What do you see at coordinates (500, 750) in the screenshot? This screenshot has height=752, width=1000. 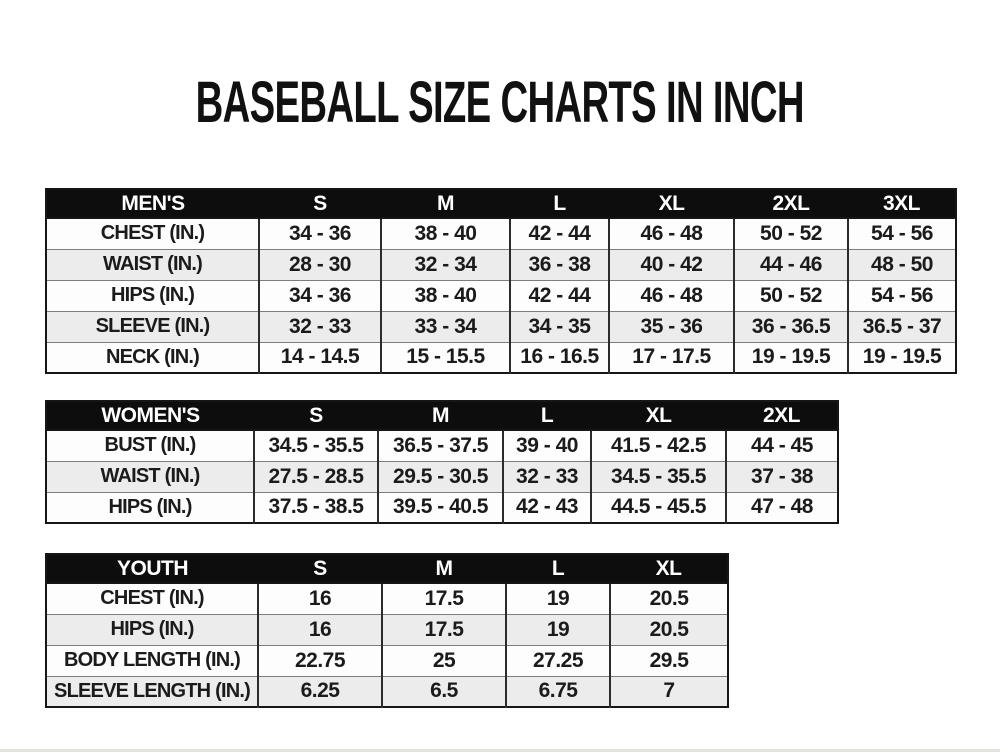 I see `scan-edge-artifact` at bounding box center [500, 750].